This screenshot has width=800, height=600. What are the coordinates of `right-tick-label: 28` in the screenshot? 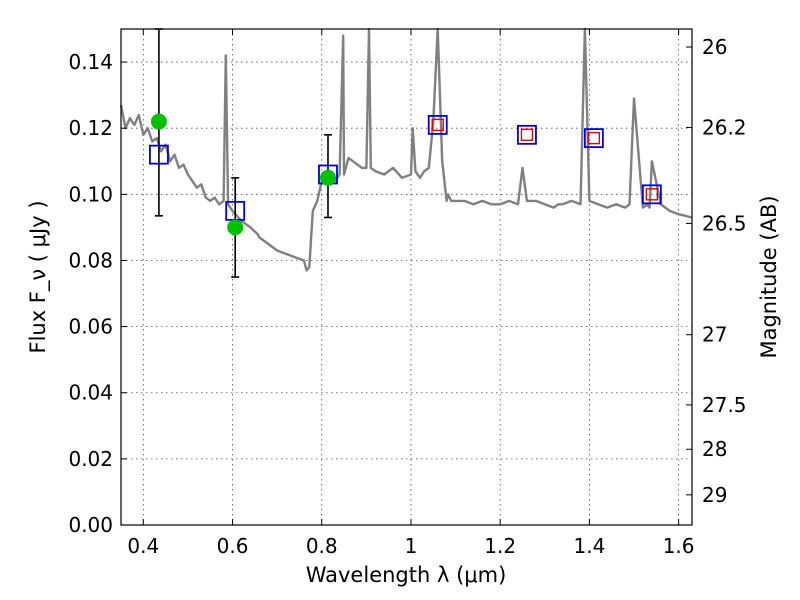 It's located at (714, 449).